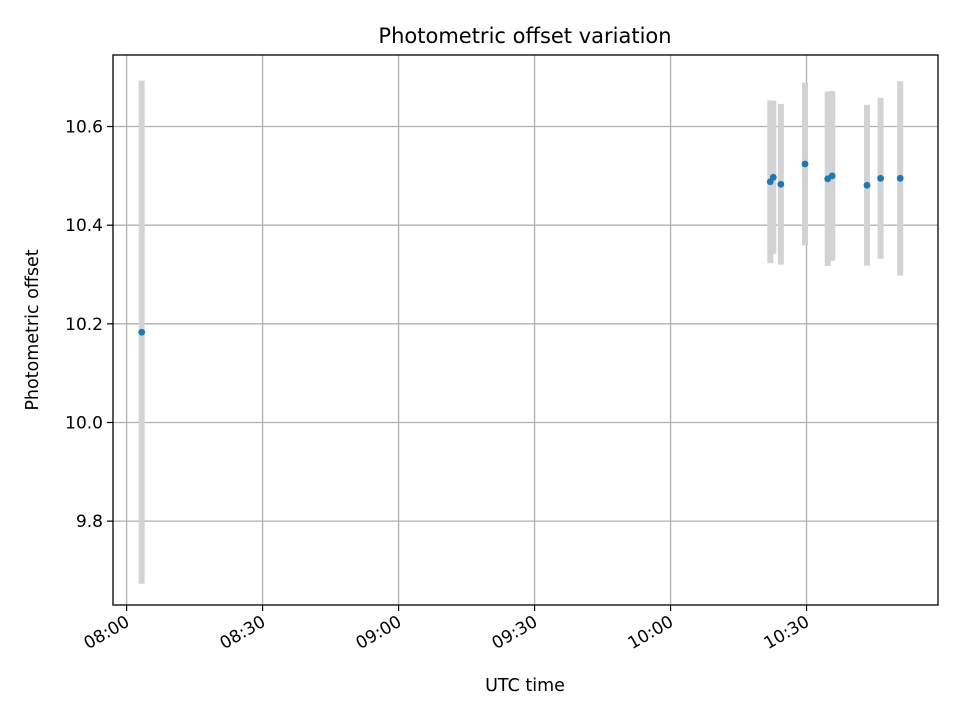 The image size is (960, 720). I want to click on x-axis-title: UTC time, so click(525, 686).